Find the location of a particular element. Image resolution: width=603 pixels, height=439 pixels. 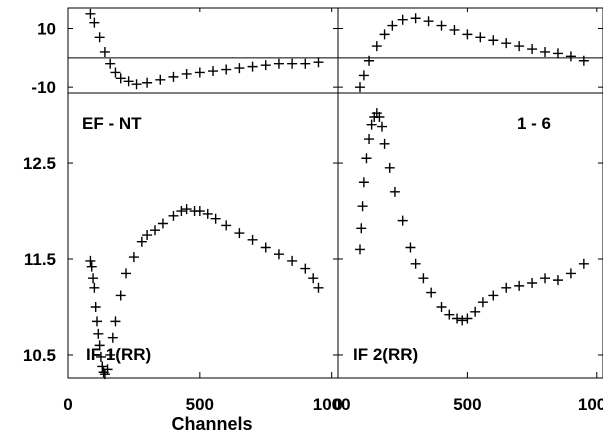

panel-2-label: IF 2(RR) is located at coordinates (385, 354).